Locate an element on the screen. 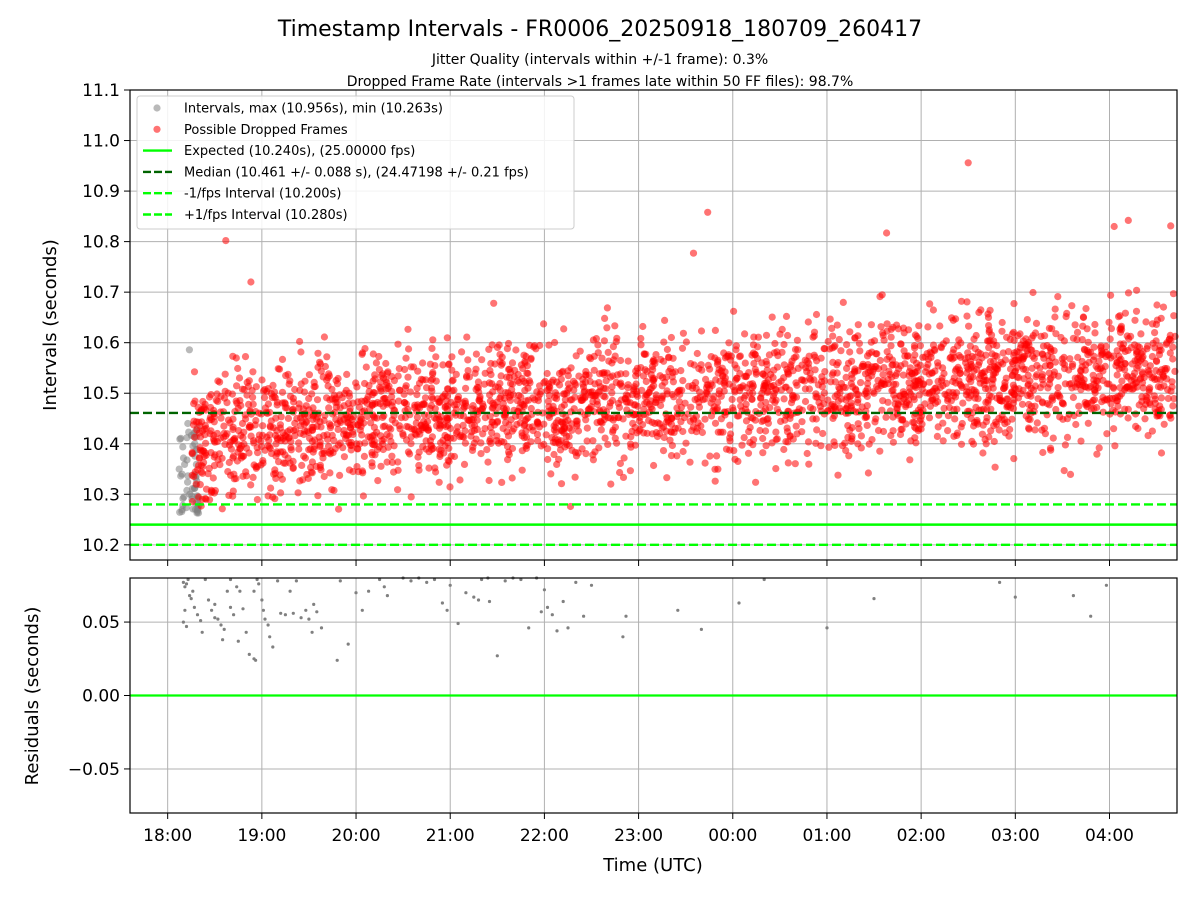 This screenshot has height=900, width=1200. legend-box is located at coordinates (355, 162).